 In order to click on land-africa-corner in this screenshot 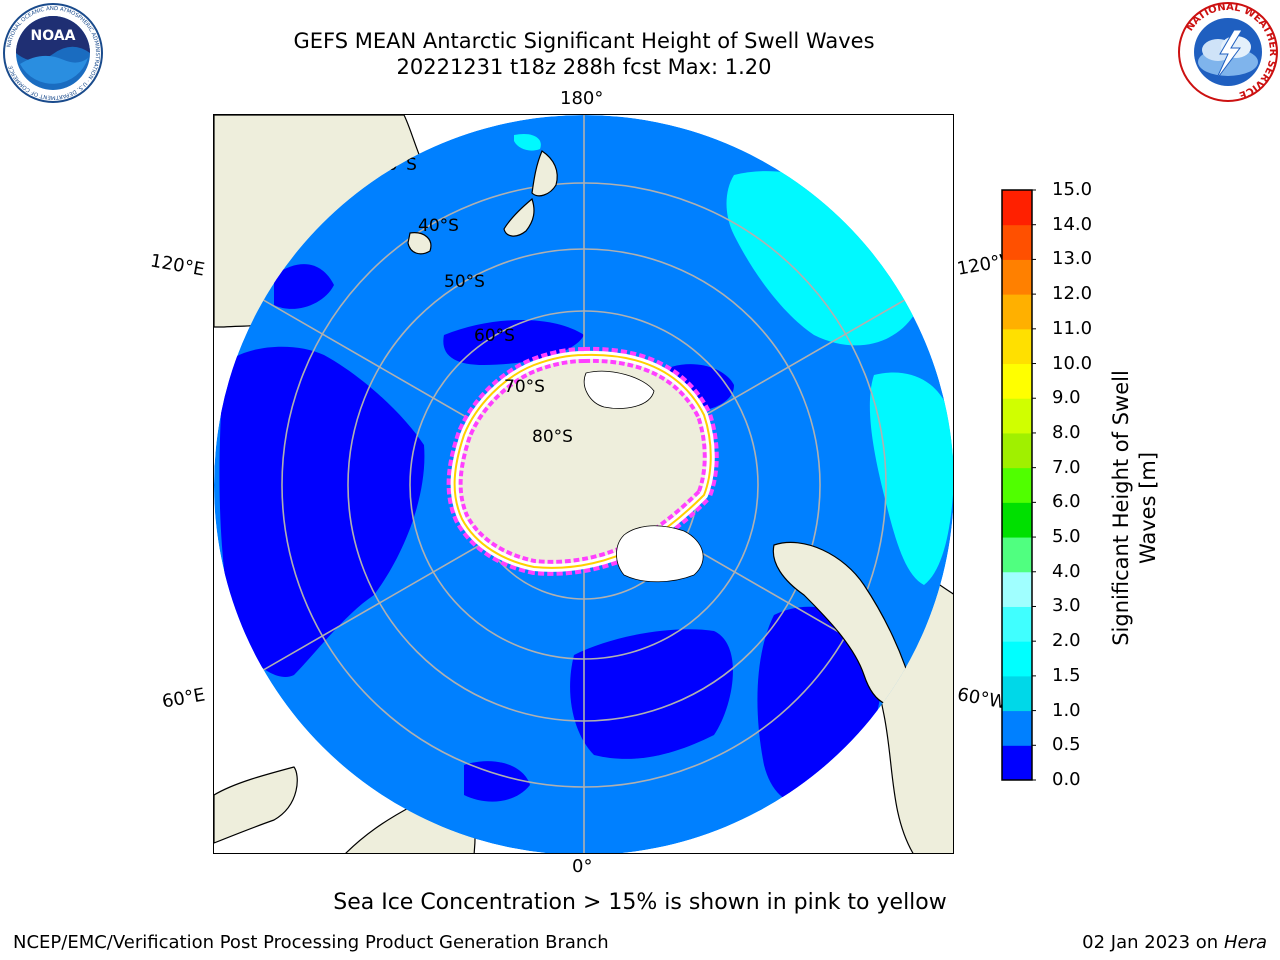, I will do `click(256, 805)`.